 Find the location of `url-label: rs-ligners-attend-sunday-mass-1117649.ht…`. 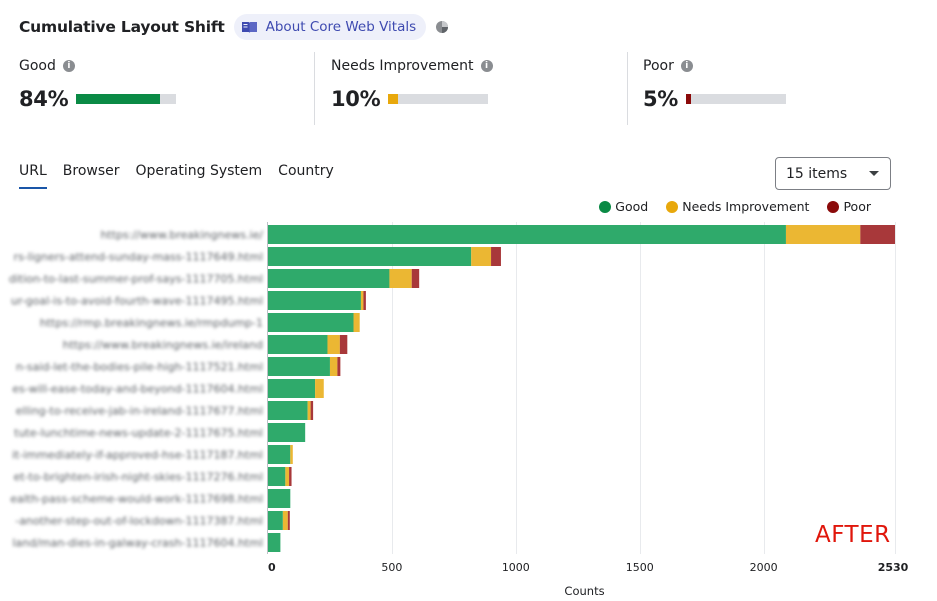

url-label: rs-ligners-attend-sunday-mass-1117649.ht… is located at coordinates (138, 257).